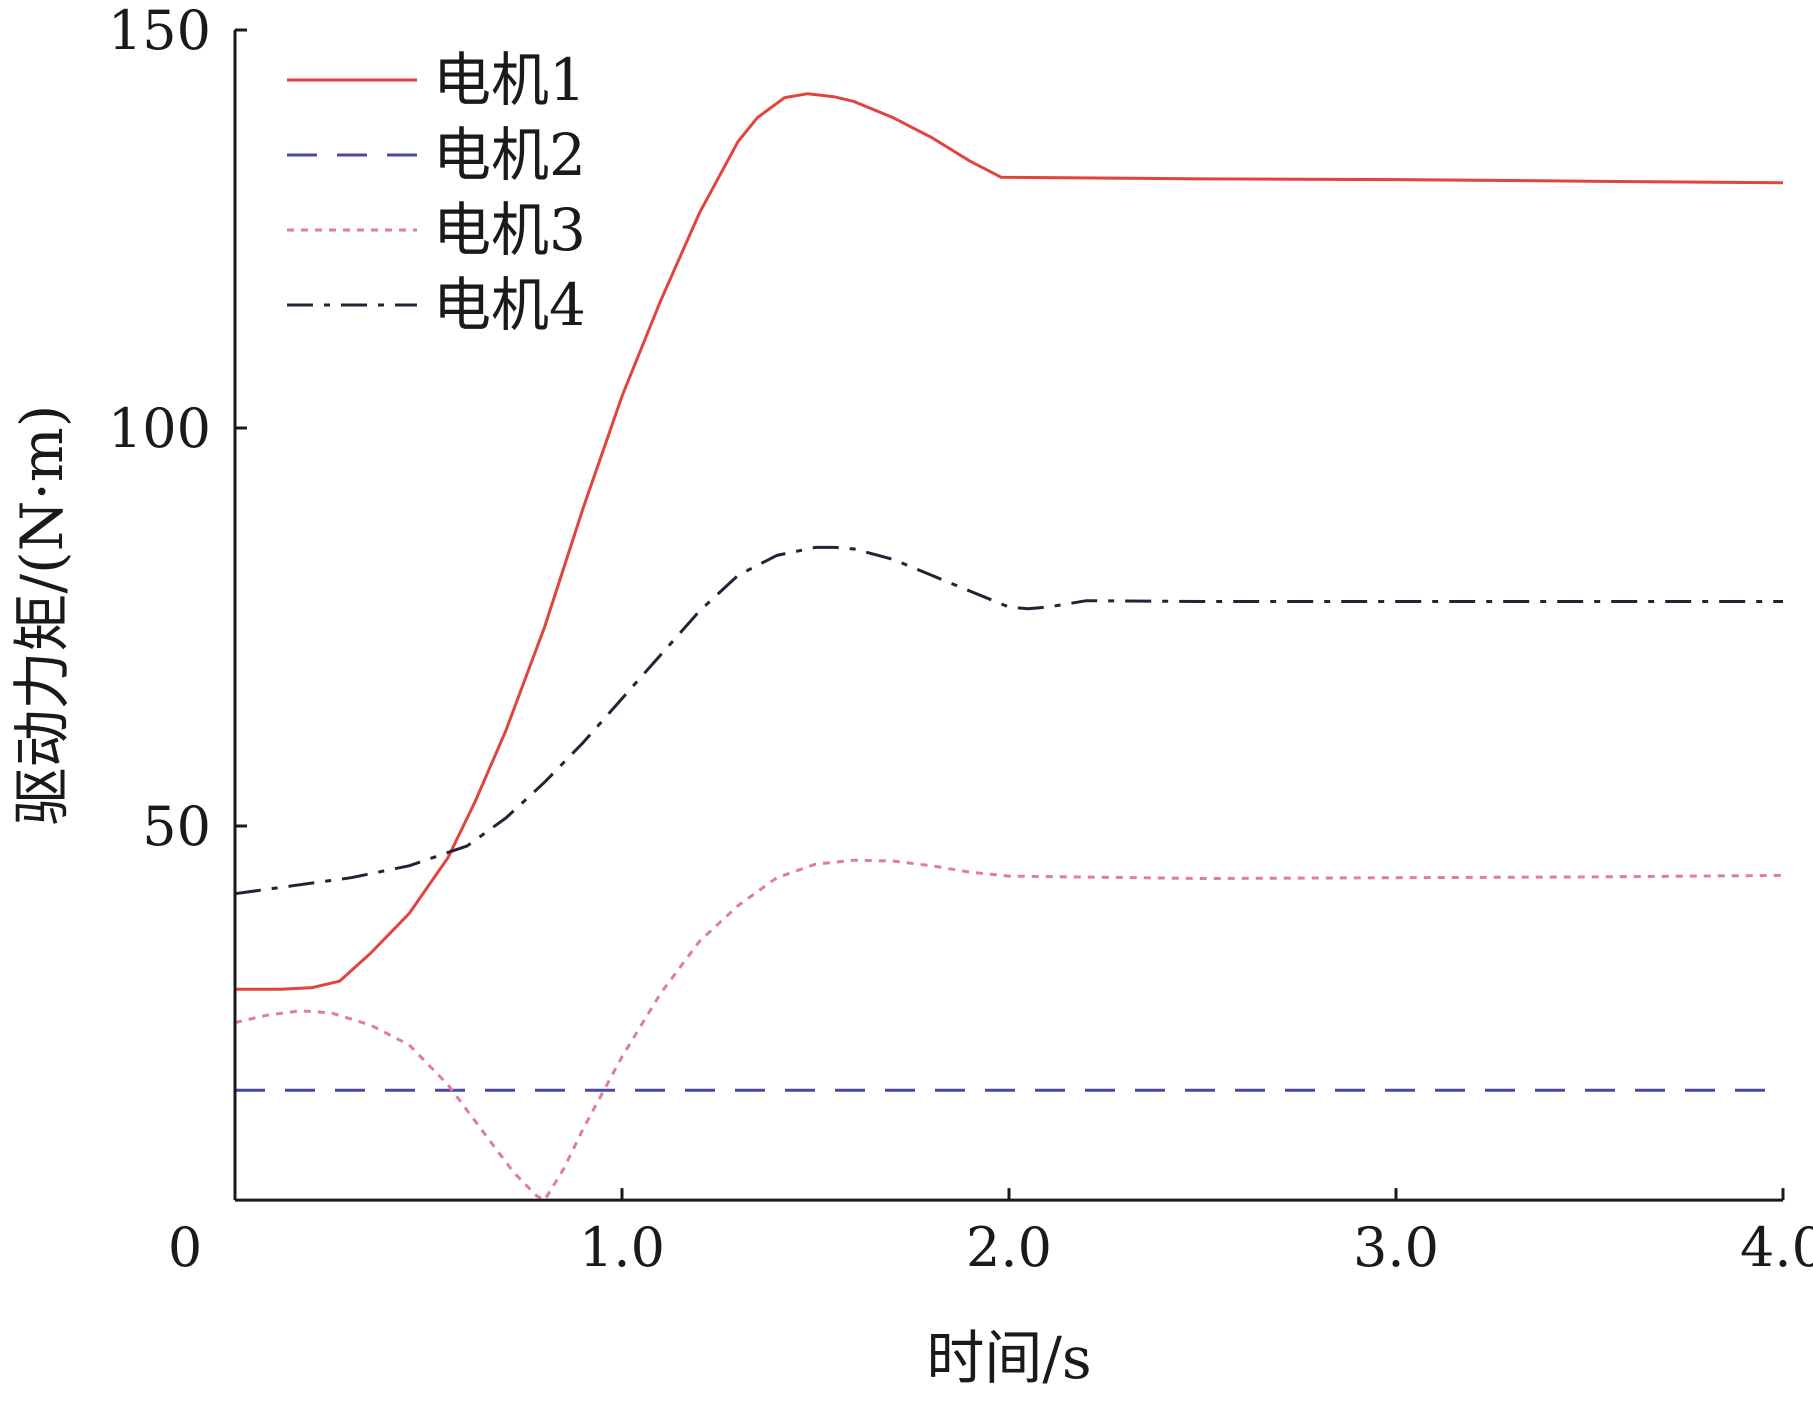 This screenshot has height=1402, width=1813. Describe the element at coordinates (1396, 1247) in the screenshot. I see `x-tick-label: 3.0` at that location.